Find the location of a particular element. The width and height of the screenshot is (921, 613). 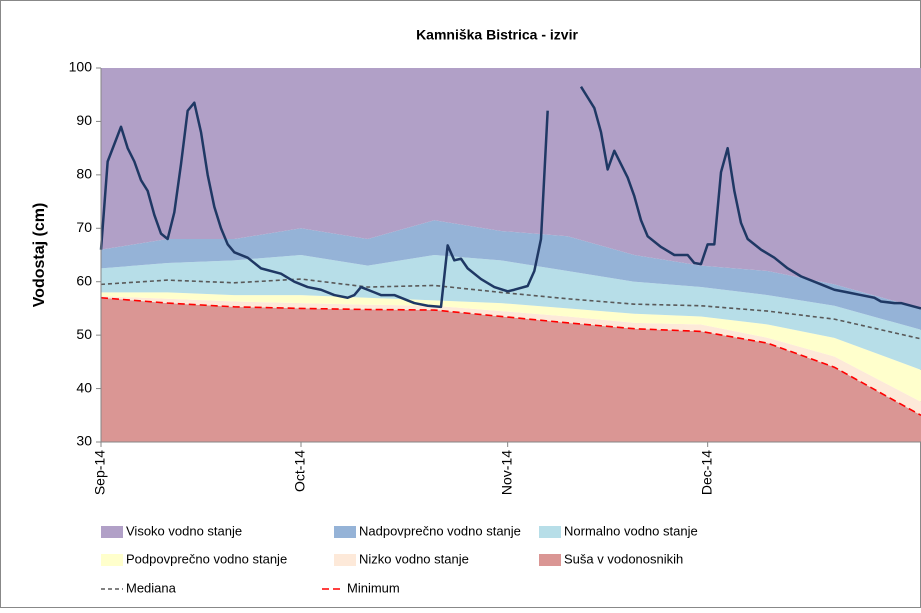

x-tick-label: Nov-14 is located at coordinates (506, 472).